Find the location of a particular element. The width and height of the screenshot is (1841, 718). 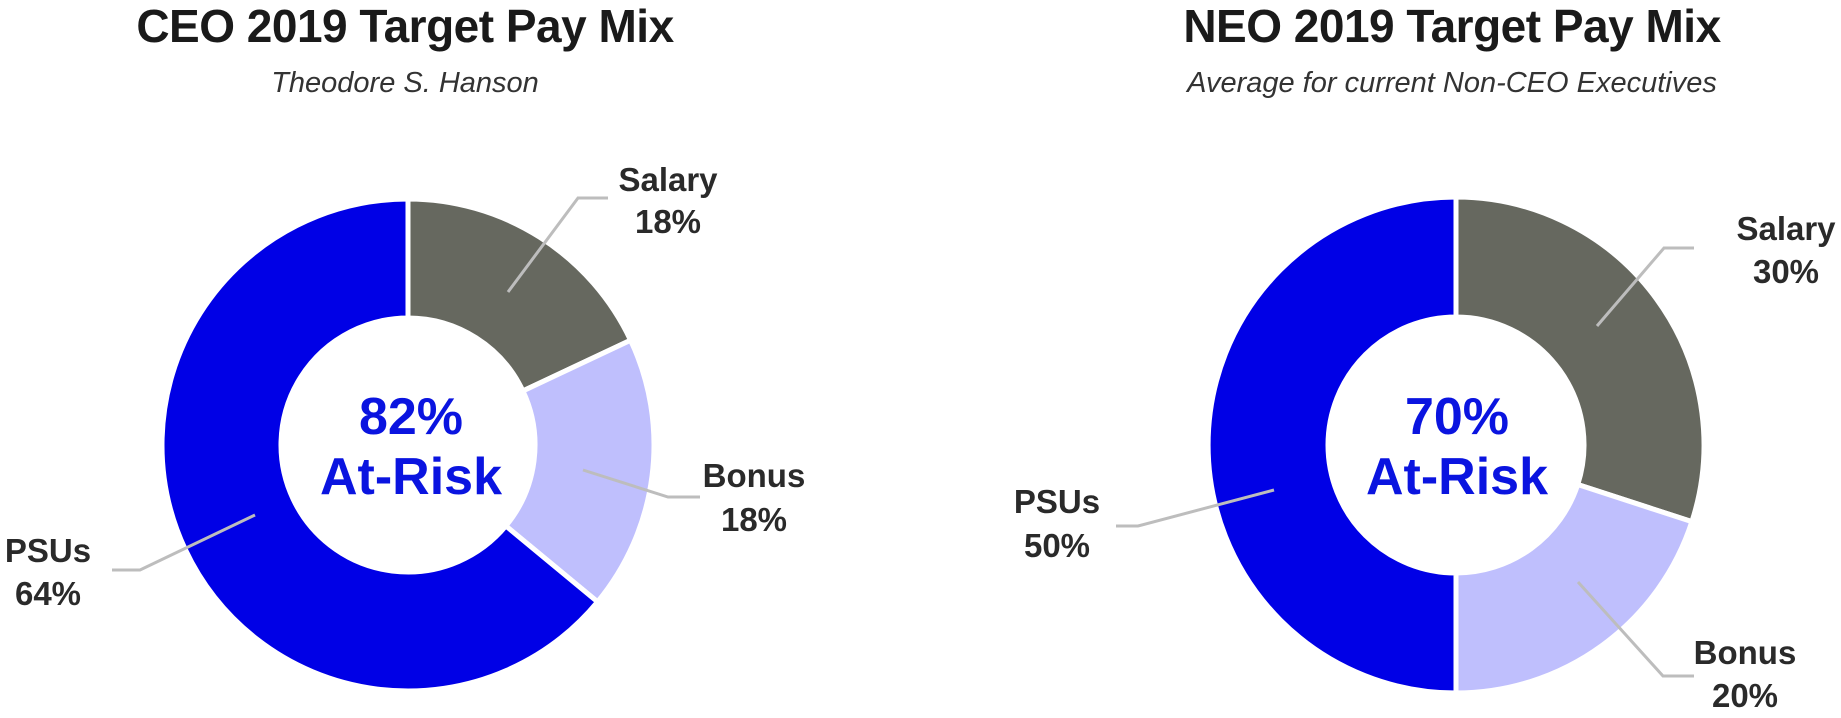

neo-center-label: At-Risk is located at coordinates (1457, 477).